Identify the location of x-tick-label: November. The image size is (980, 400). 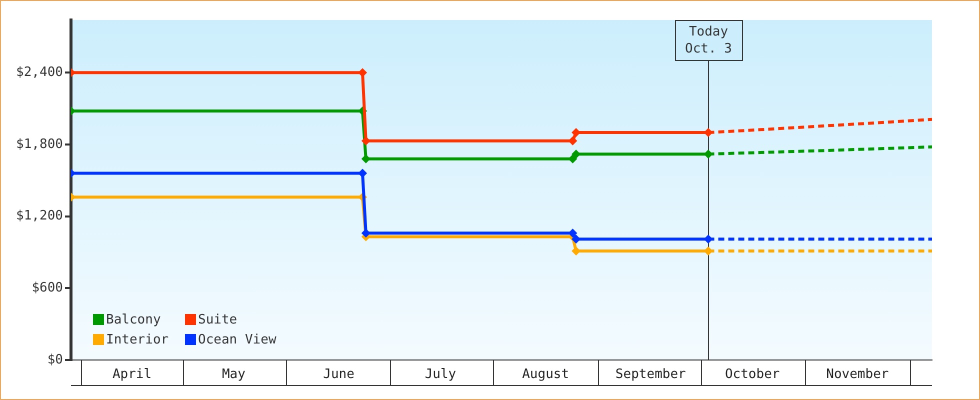
(857, 374).